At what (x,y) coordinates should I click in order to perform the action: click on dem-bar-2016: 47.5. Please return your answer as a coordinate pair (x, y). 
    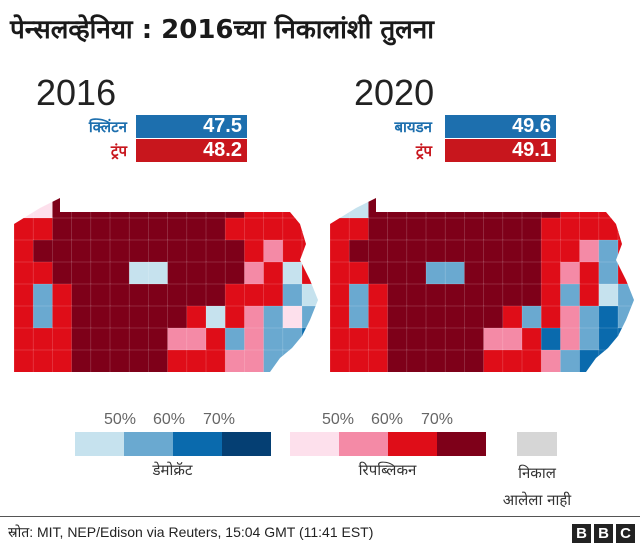
    Looking at the image, I should click on (191, 126).